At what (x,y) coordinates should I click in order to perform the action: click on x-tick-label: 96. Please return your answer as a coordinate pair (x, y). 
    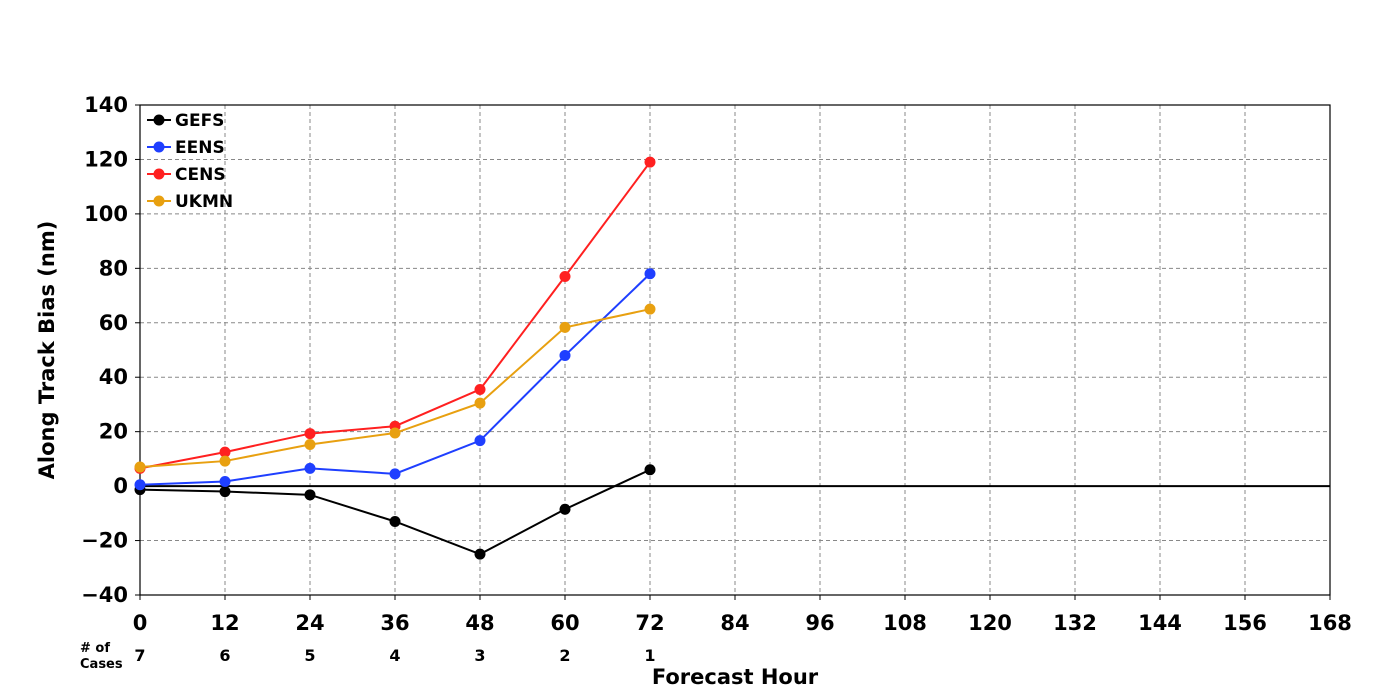
    Looking at the image, I should click on (819, 623).